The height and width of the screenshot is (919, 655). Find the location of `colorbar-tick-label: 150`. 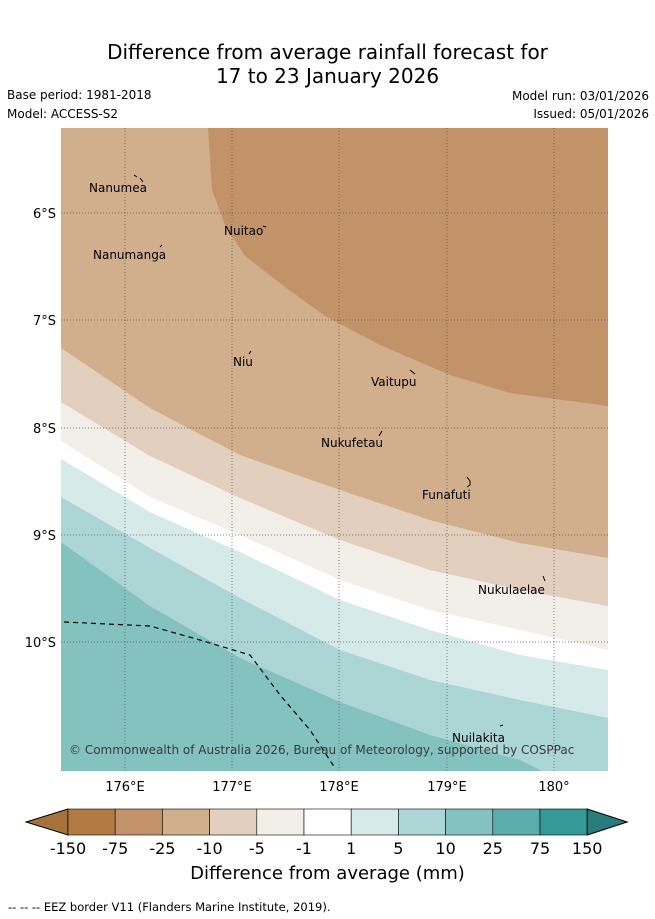

colorbar-tick-label: 150 is located at coordinates (587, 848).